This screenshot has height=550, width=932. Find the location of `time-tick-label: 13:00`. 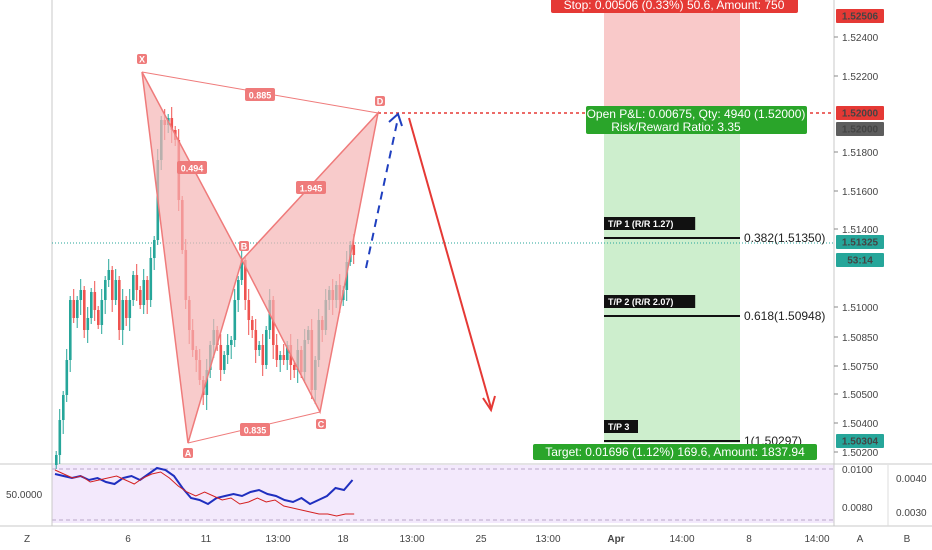

time-tick-label: 13:00 is located at coordinates (411, 539).